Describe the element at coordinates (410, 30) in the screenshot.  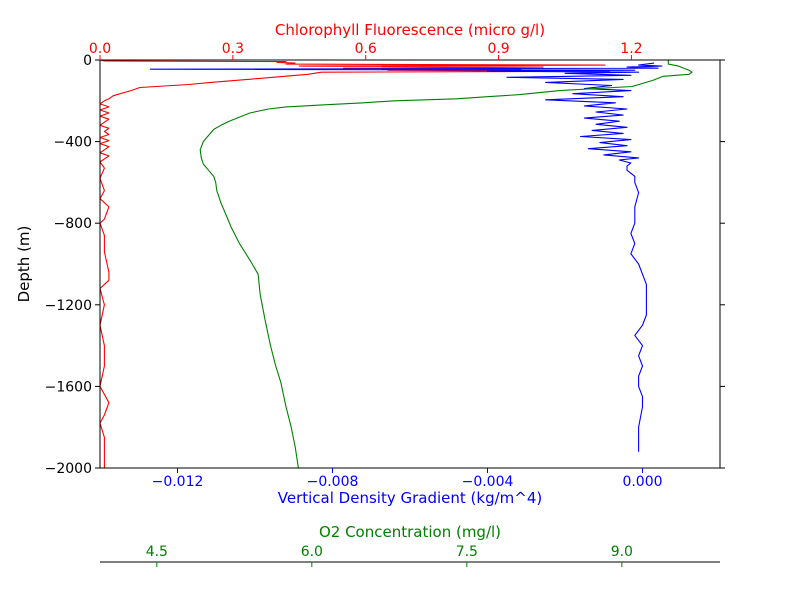
I see `top-axis-label: Chlorophyll Fluorescence (micro g/l)` at that location.